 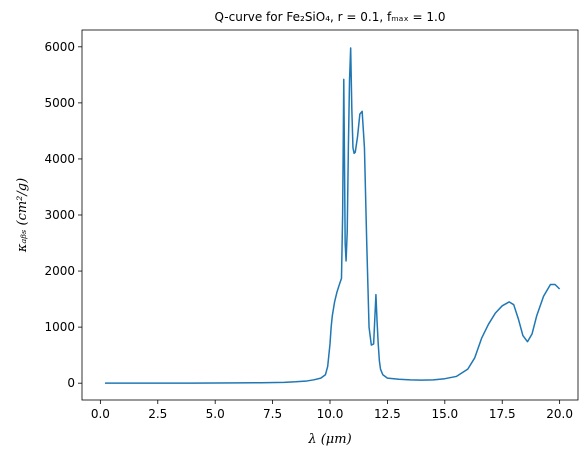 I want to click on chart-title: Q-curve for Fe₂SiO₄, r = 0.1, fₘₐₓ = 1.0, so click(x=330, y=17).